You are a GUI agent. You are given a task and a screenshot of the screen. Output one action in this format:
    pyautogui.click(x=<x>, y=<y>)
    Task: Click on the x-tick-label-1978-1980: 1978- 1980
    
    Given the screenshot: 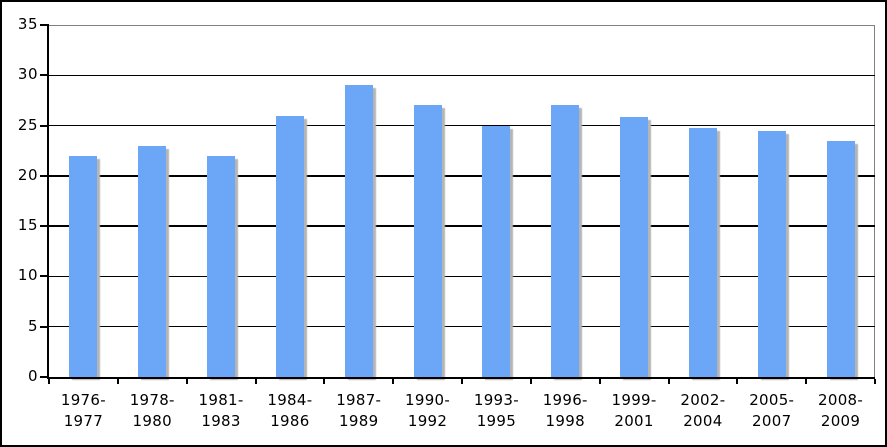 What is the action you would take?
    pyautogui.click(x=152, y=411)
    